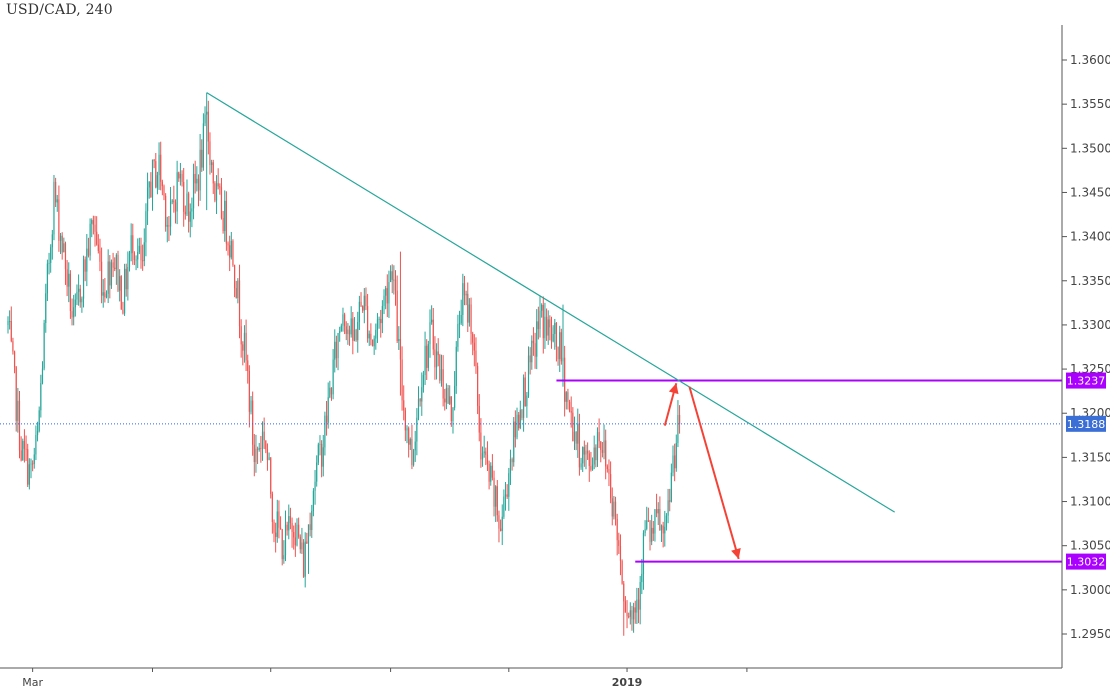 The height and width of the screenshot is (699, 1110). What do you see at coordinates (714, 473) in the screenshot?
I see `forecast-arrow-shaft` at bounding box center [714, 473].